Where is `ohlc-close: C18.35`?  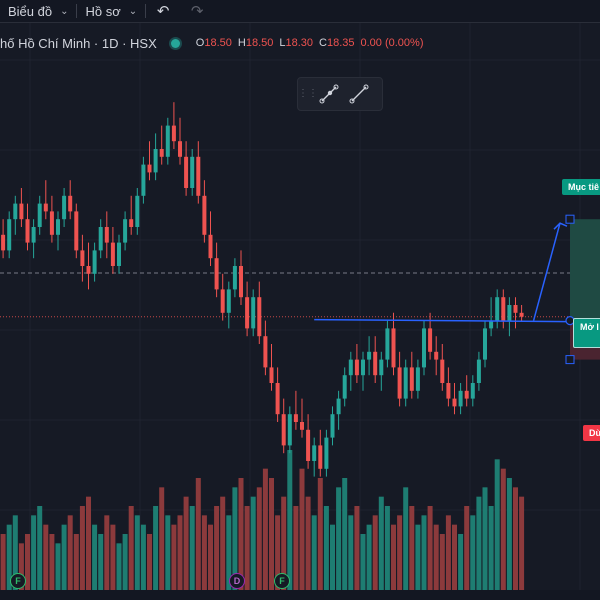
ohlc-close: C18.35 is located at coordinates (336, 43).